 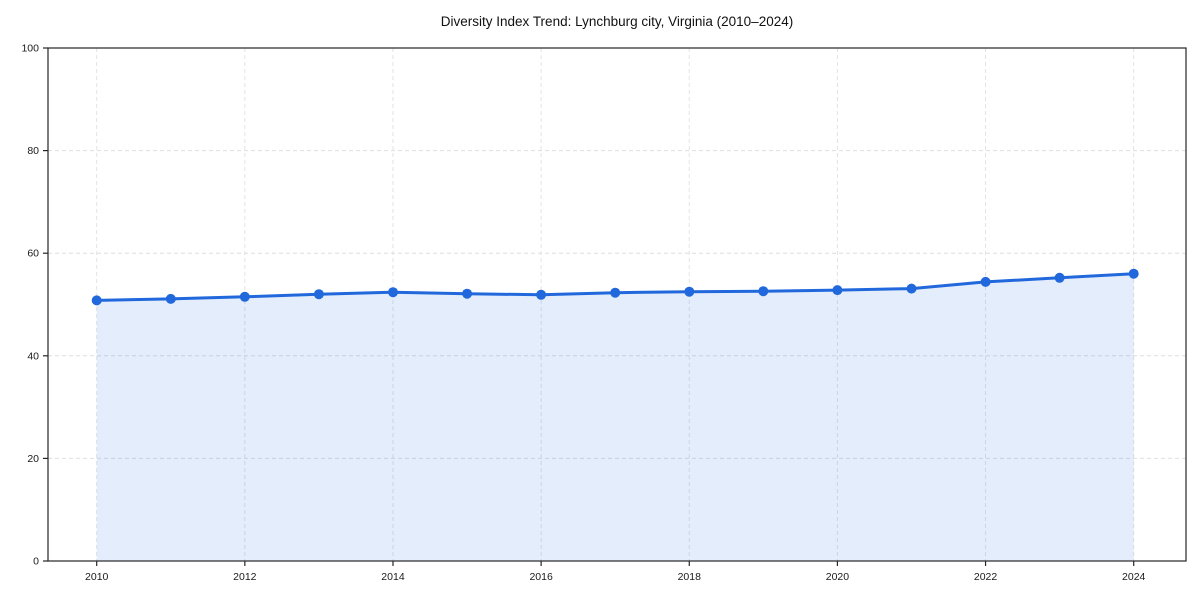 What do you see at coordinates (911, 288) in the screenshot?
I see `data-point-2021` at bounding box center [911, 288].